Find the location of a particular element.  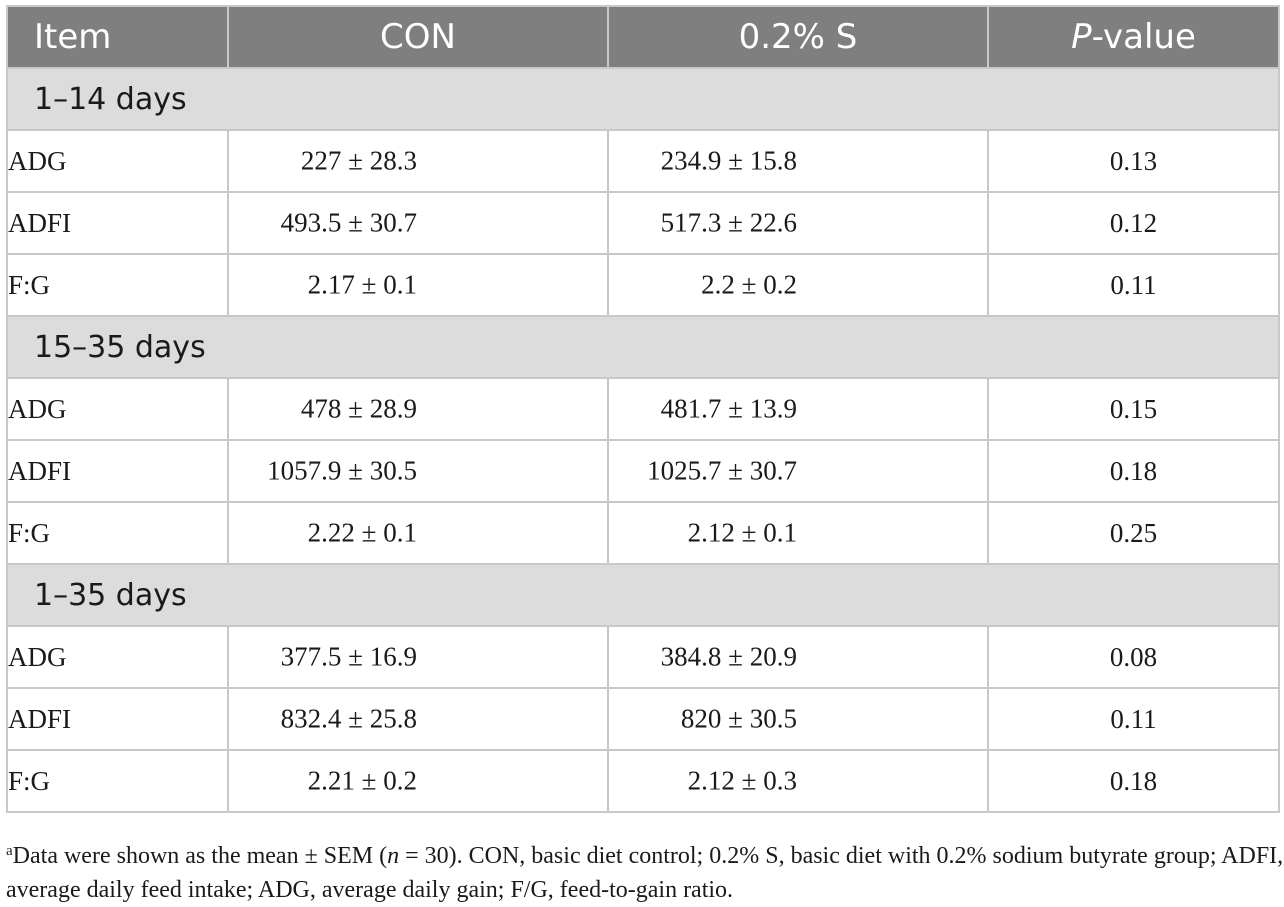

header-item: Item is located at coordinates (117, 37).